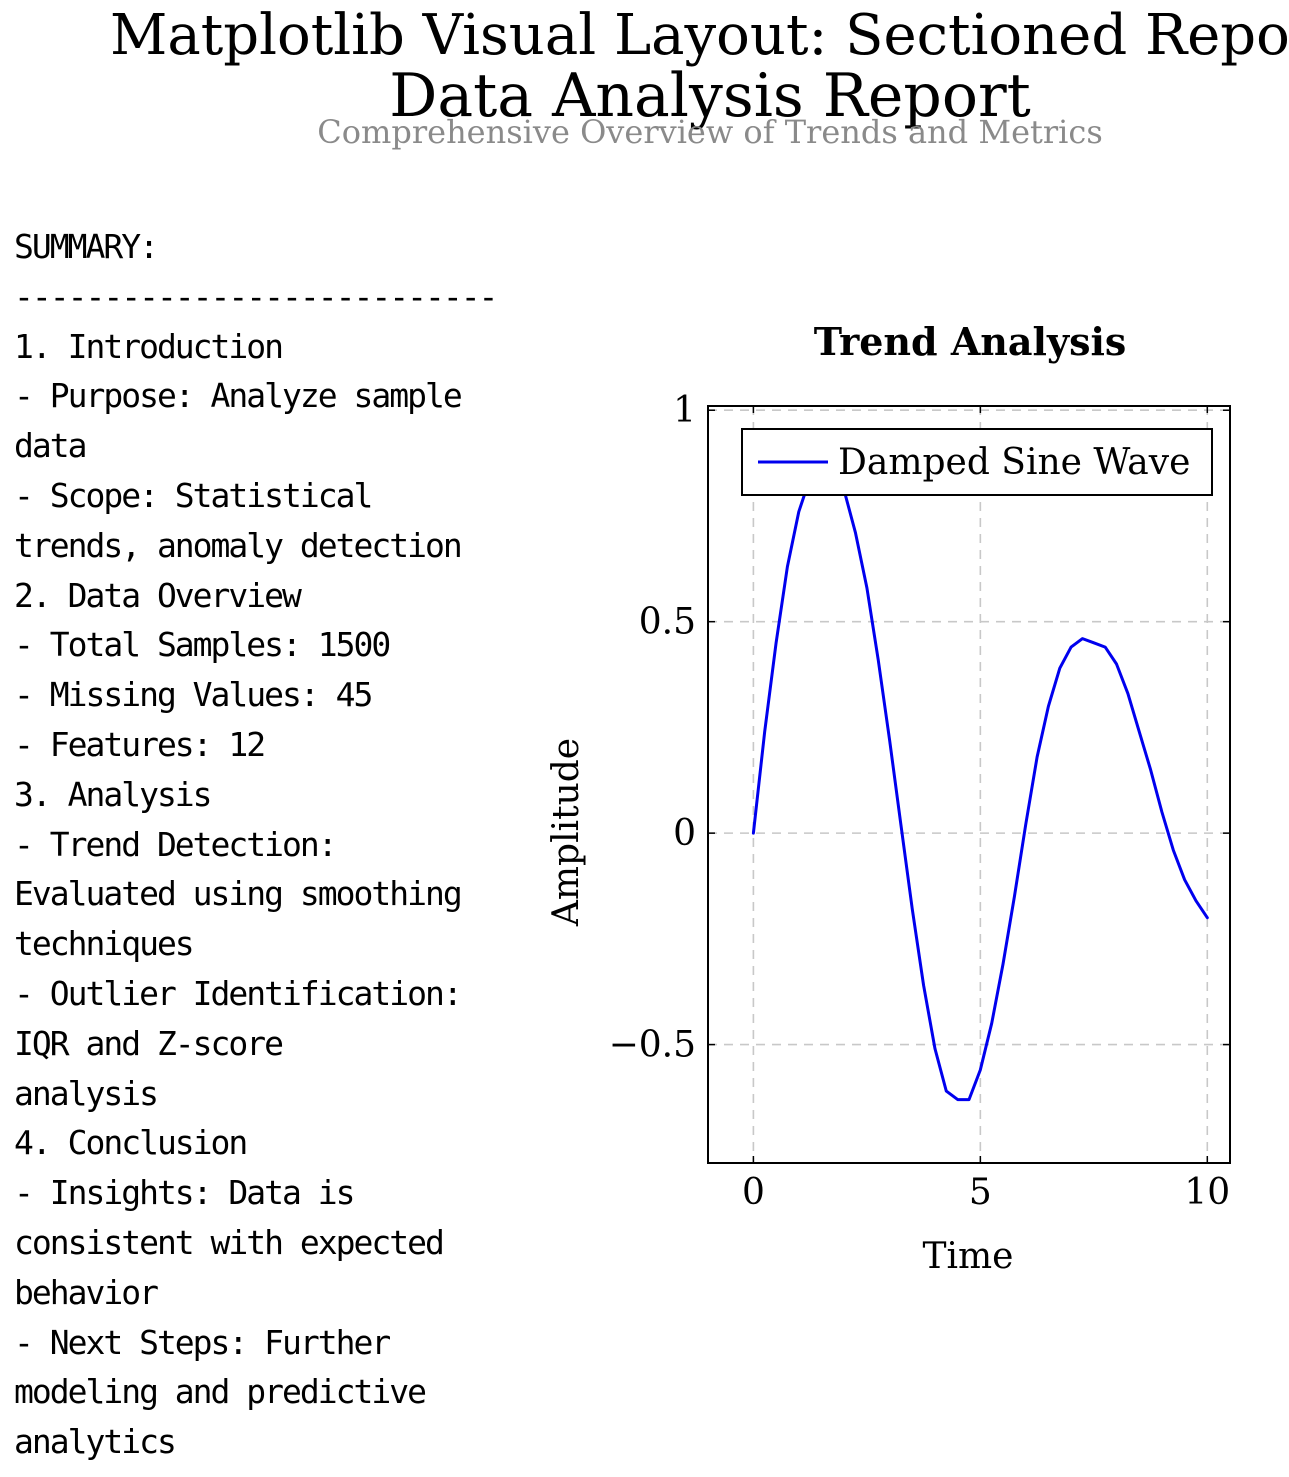  What do you see at coordinates (202, 1342) in the screenshot?
I see `summary-line: - Next Steps: Further` at bounding box center [202, 1342].